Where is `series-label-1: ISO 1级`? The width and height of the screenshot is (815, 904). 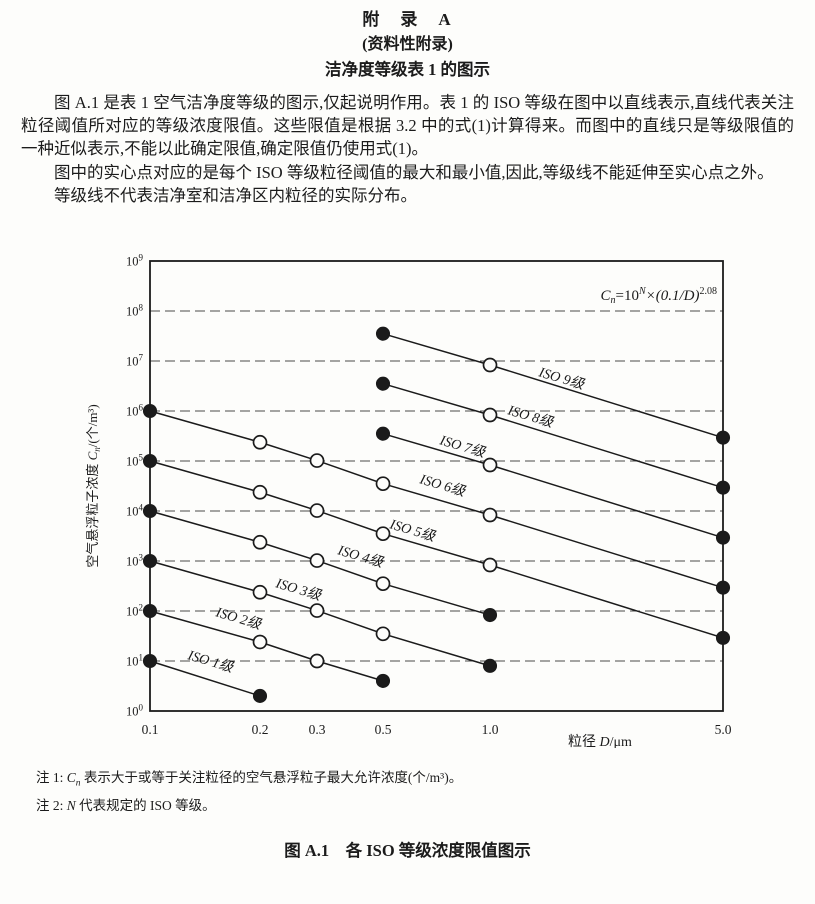
series-label-1: ISO 1级 is located at coordinates (210, 661).